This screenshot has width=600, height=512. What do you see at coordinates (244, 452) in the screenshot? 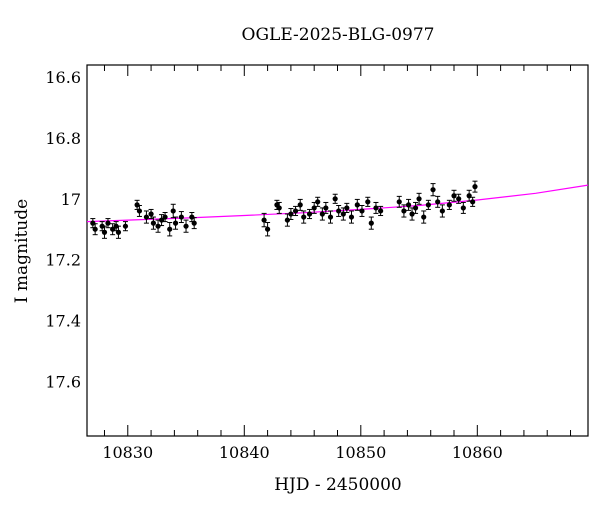
I see `x-tick-label: 10840` at bounding box center [244, 452].